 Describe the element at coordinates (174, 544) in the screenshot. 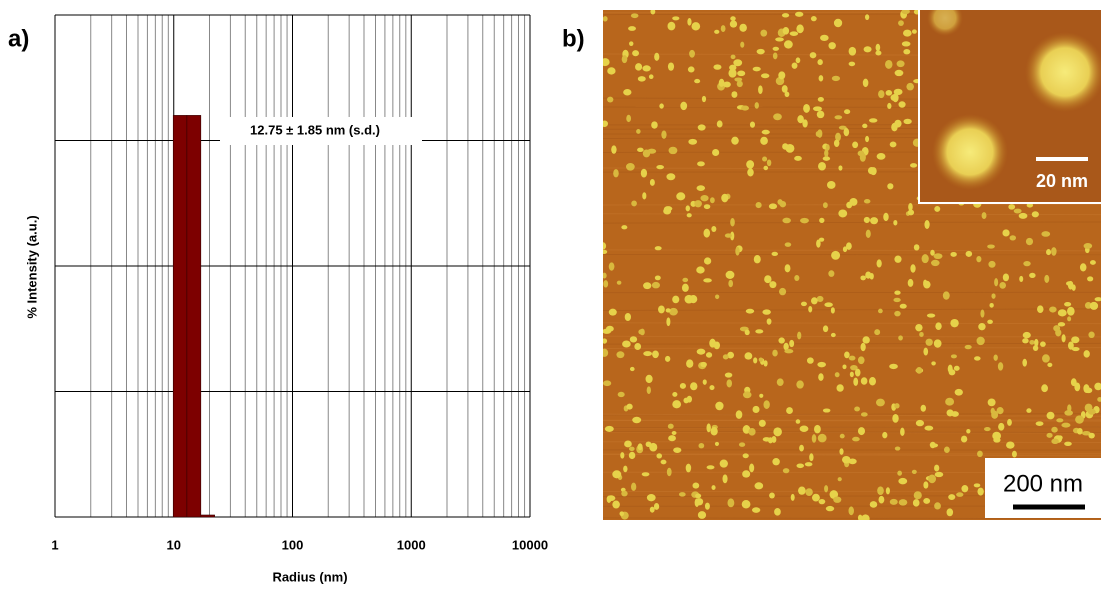

I see `x-tick-label: 10` at that location.